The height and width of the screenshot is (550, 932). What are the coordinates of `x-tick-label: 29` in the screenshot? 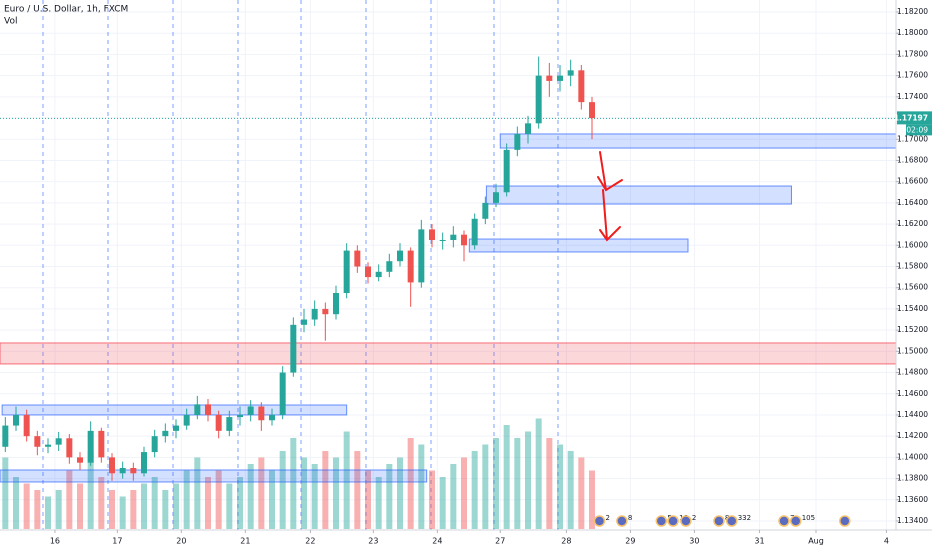 It's located at (630, 541).